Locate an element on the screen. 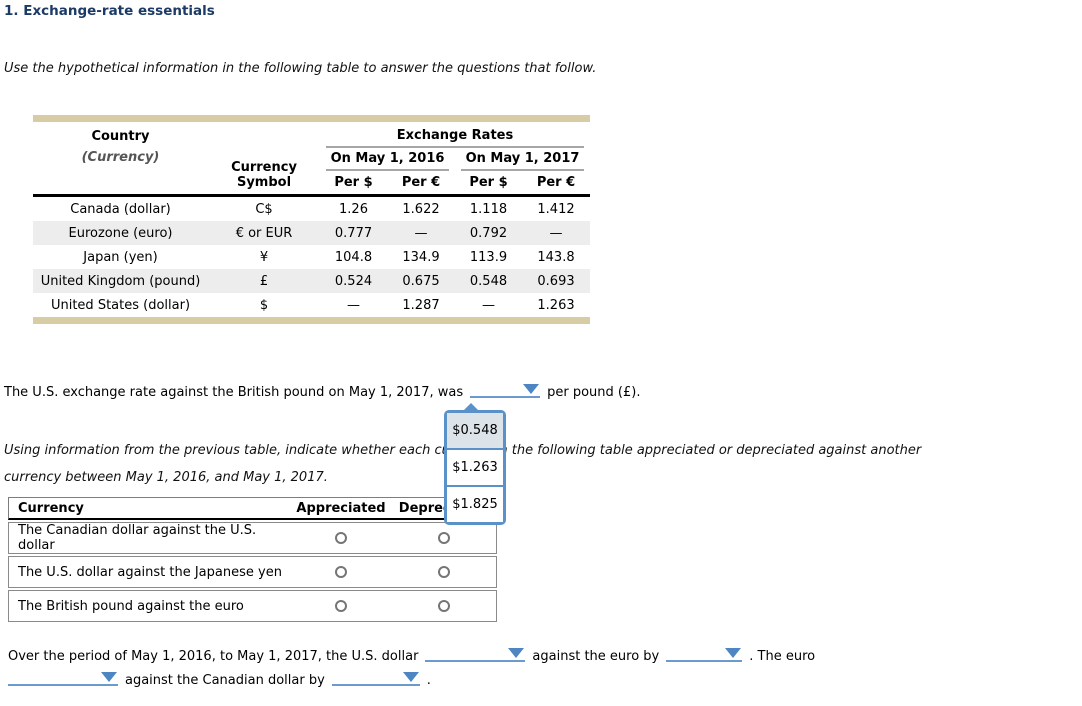 This screenshot has width=1082, height=706. table-bottom-band is located at coordinates (311, 320).